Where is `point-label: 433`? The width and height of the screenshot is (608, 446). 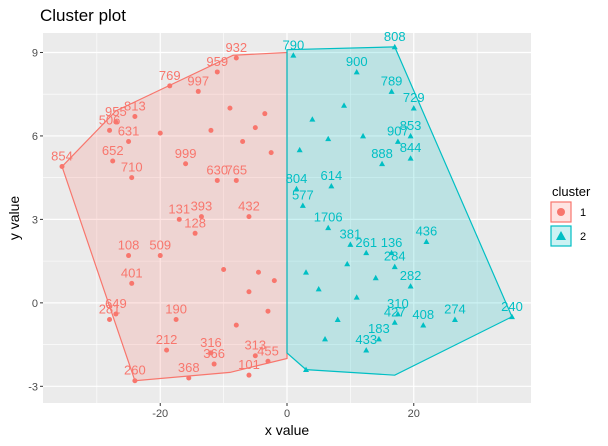
point-label: 433 is located at coordinates (366, 339).